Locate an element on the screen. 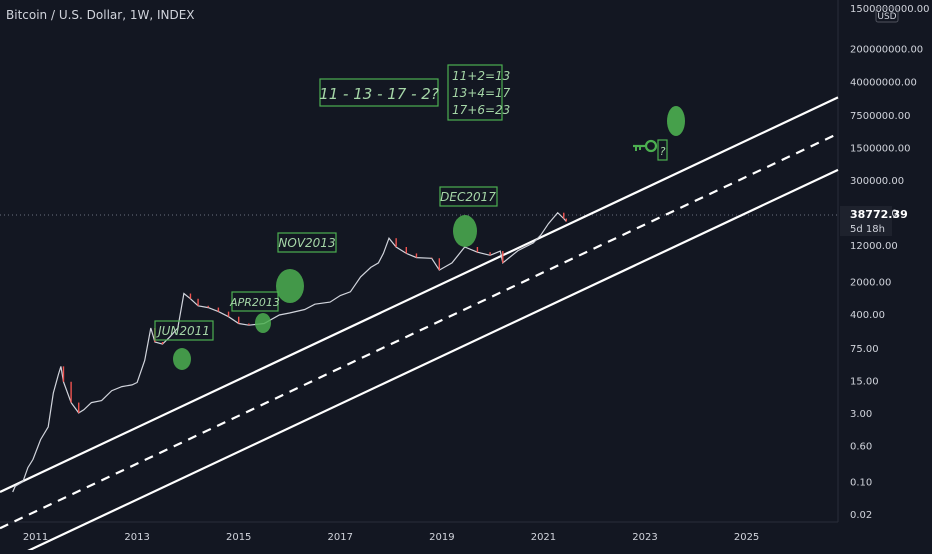 The height and width of the screenshot is (554, 932). time-tick-label: 2013 is located at coordinates (136, 537).